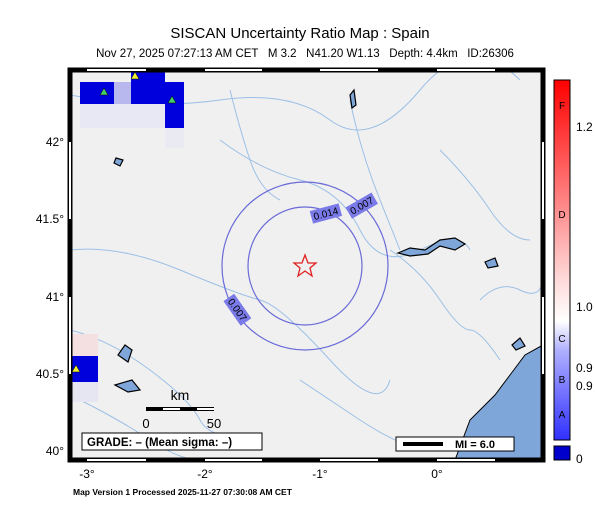 This screenshot has width=595, height=531. Describe the element at coordinates (124, 222) in the screenshot. I see `stations` at that location.